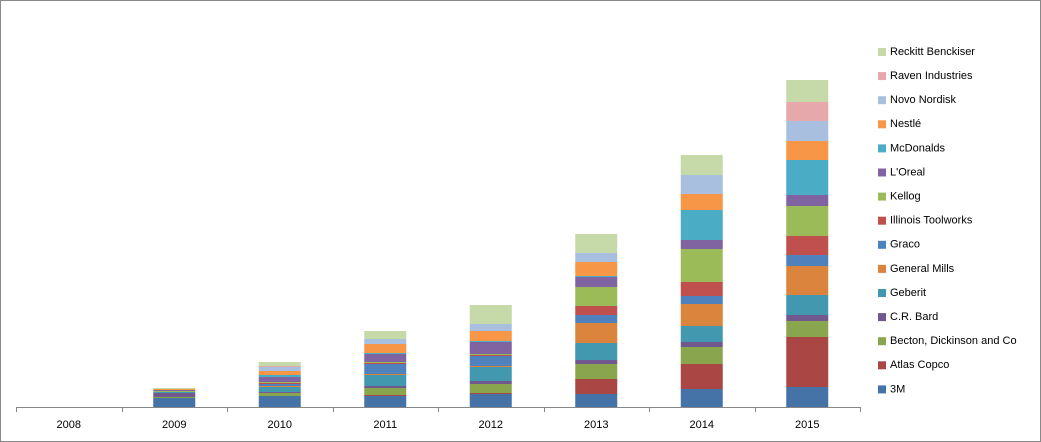  What do you see at coordinates (907, 172) in the screenshot?
I see `legend-label: L'Oreal` at bounding box center [907, 172].